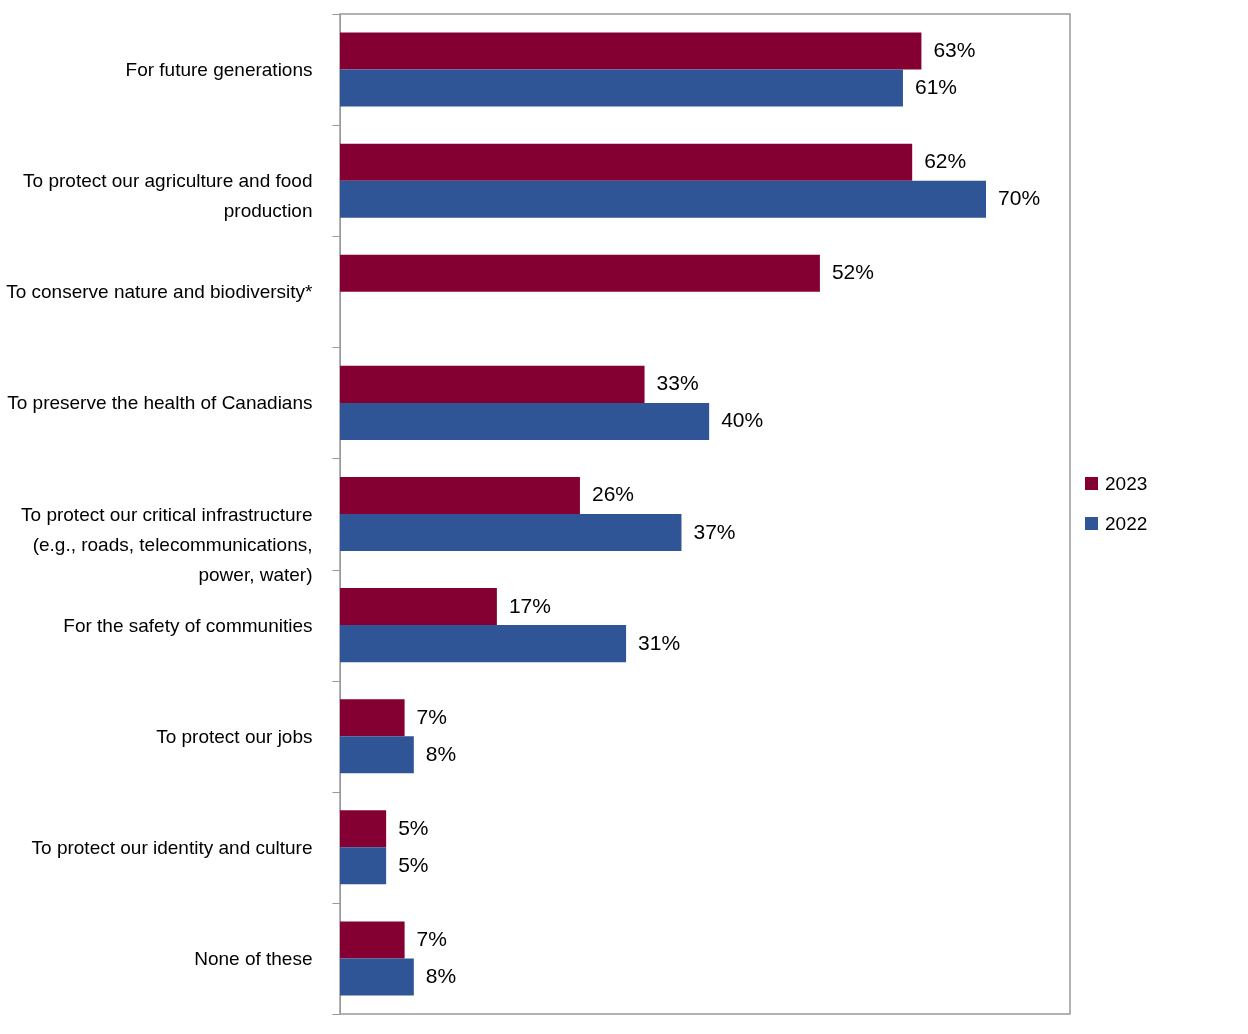  I want to click on y-tick-label: To protect our critical infrastructure (e.g., roads, telecommunications, power, water), so click(167, 544).